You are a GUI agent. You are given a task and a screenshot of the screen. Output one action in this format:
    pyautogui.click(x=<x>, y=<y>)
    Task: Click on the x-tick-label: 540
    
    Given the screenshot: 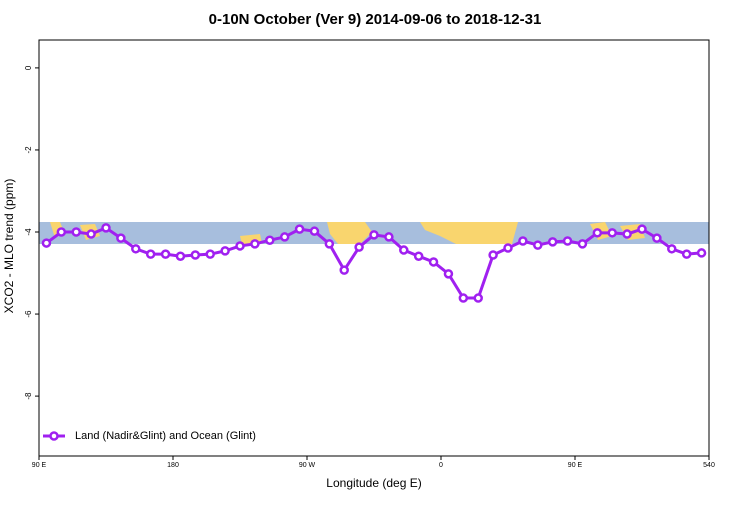 What is the action you would take?
    pyautogui.click(x=709, y=465)
    